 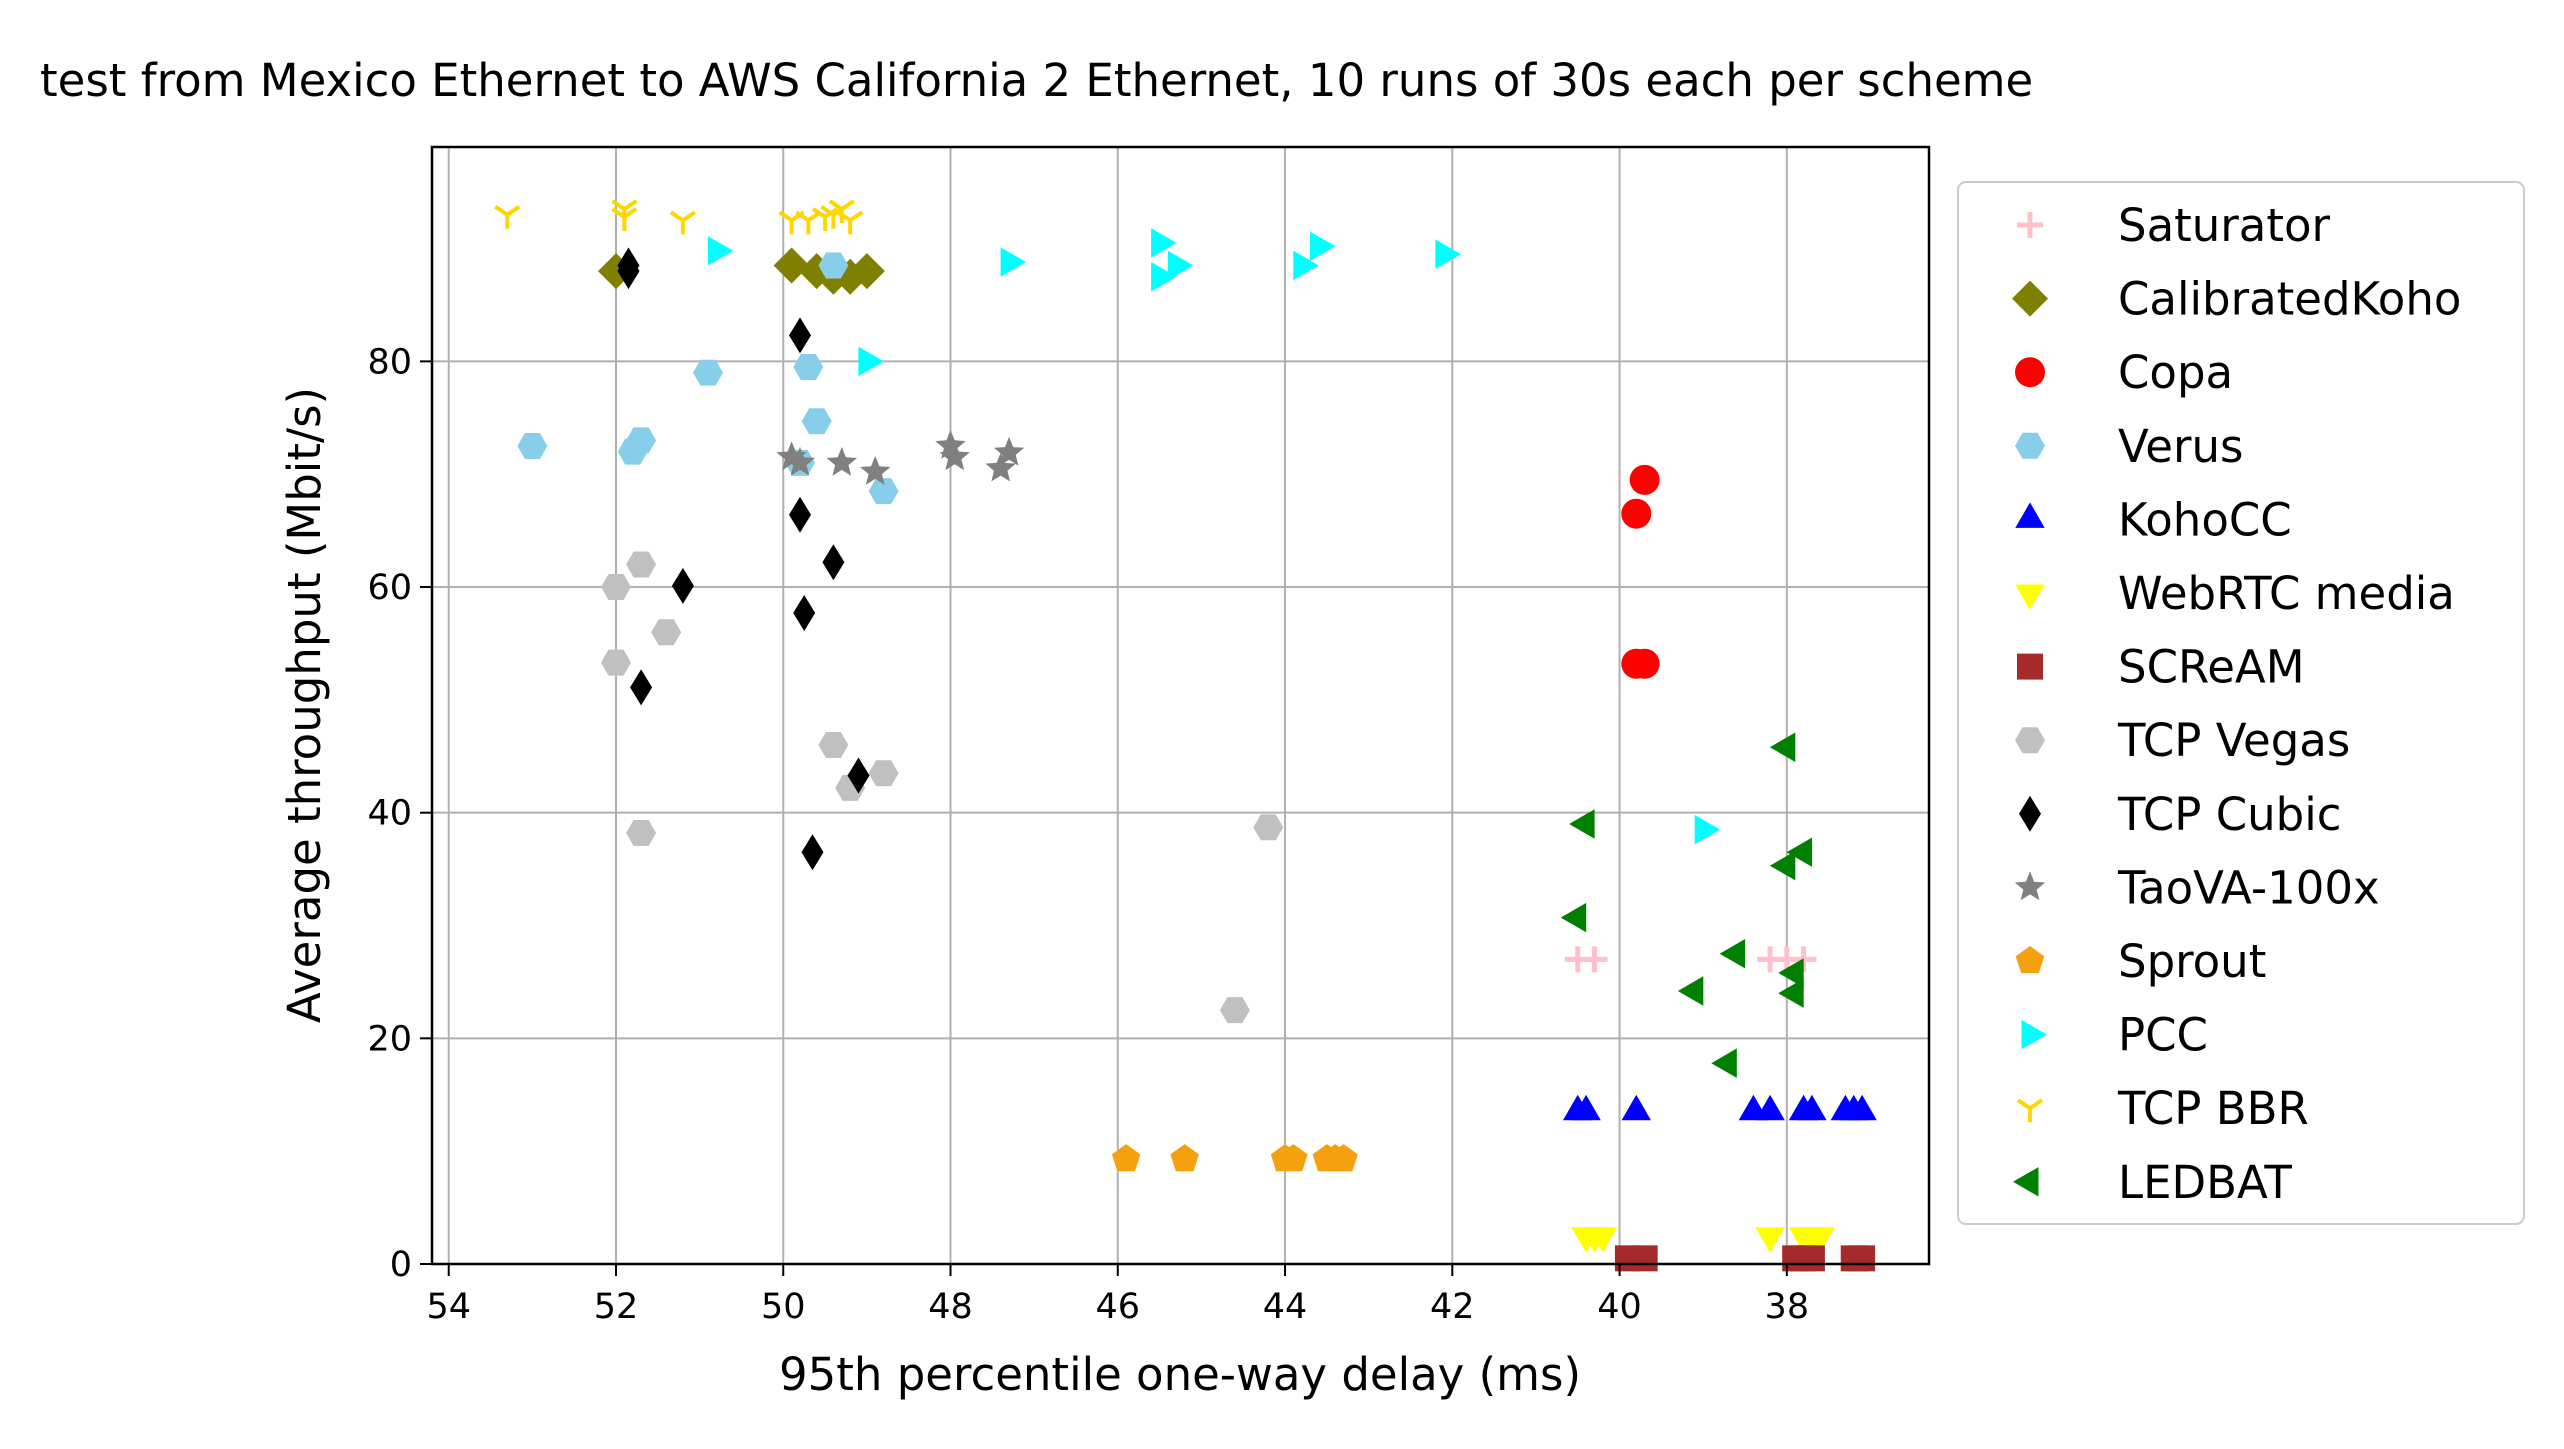 I want to click on legend-marker-kohocc, so click(x=2030, y=515).